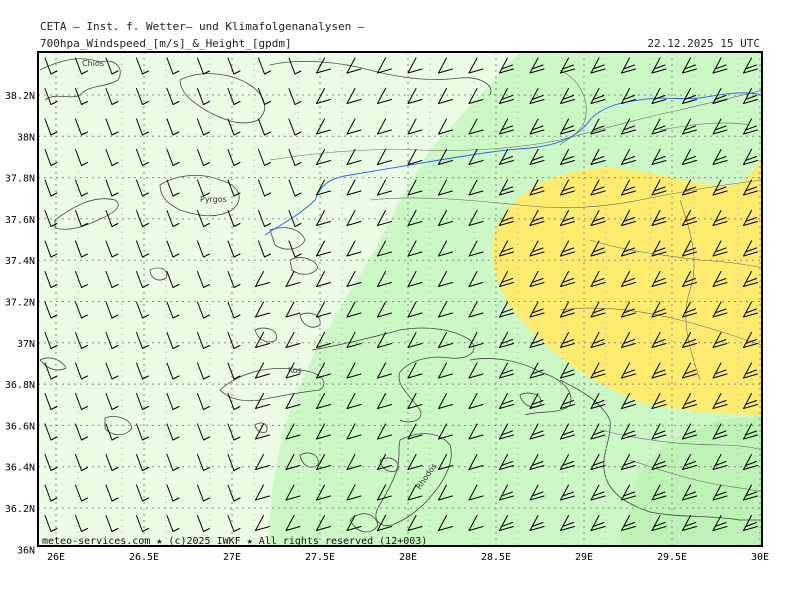  I want to click on lat-label: 38.2N, so click(20, 96).